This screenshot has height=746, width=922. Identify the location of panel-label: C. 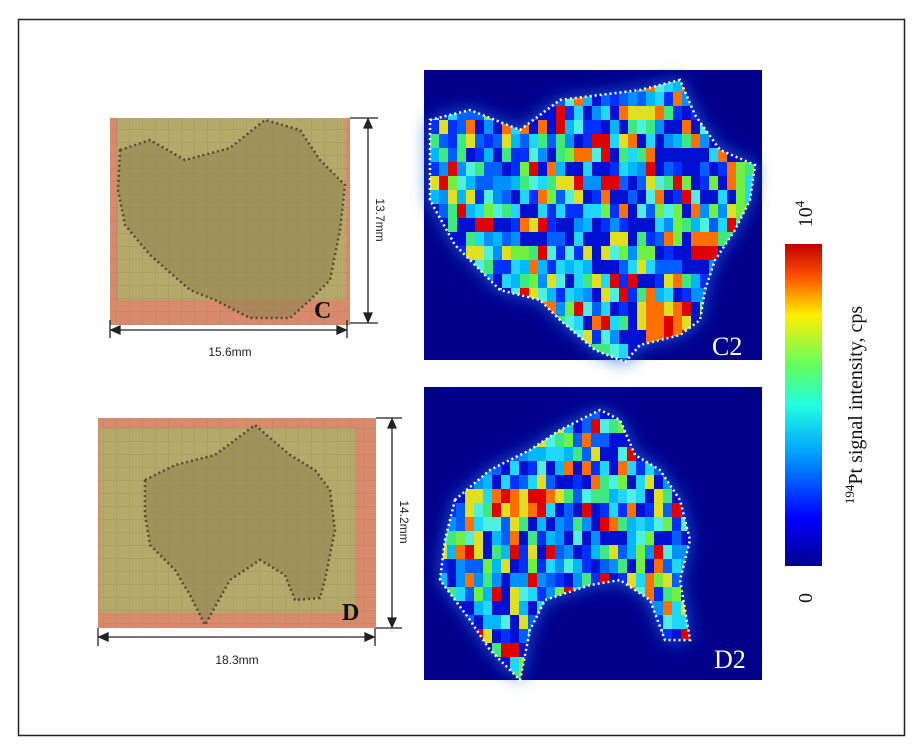
(322, 311).